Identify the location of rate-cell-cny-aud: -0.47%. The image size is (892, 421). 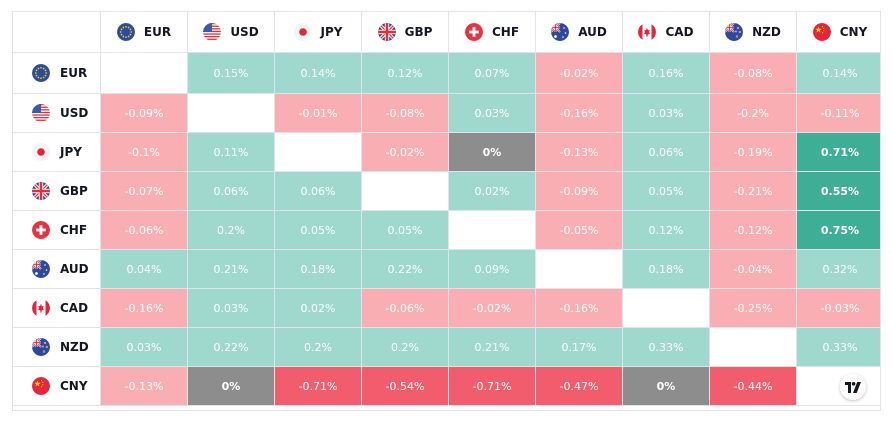
(579, 386).